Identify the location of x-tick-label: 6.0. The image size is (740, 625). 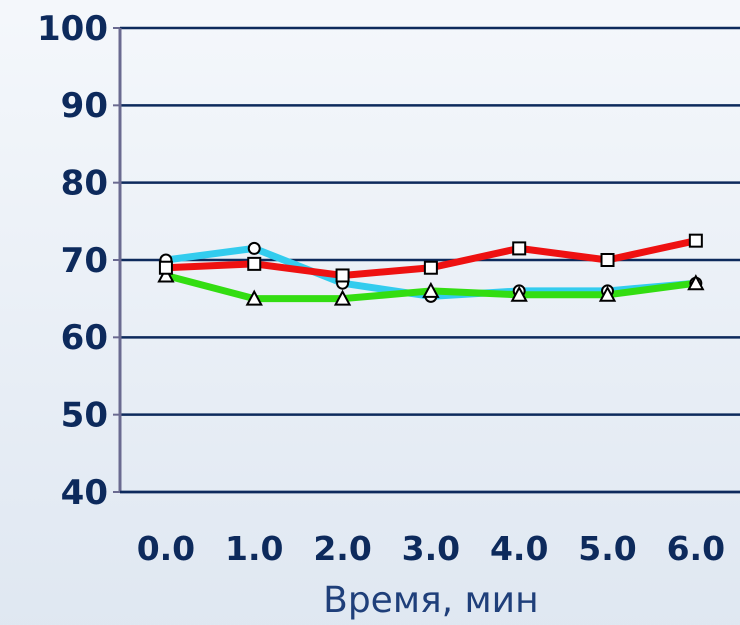
(696, 548).